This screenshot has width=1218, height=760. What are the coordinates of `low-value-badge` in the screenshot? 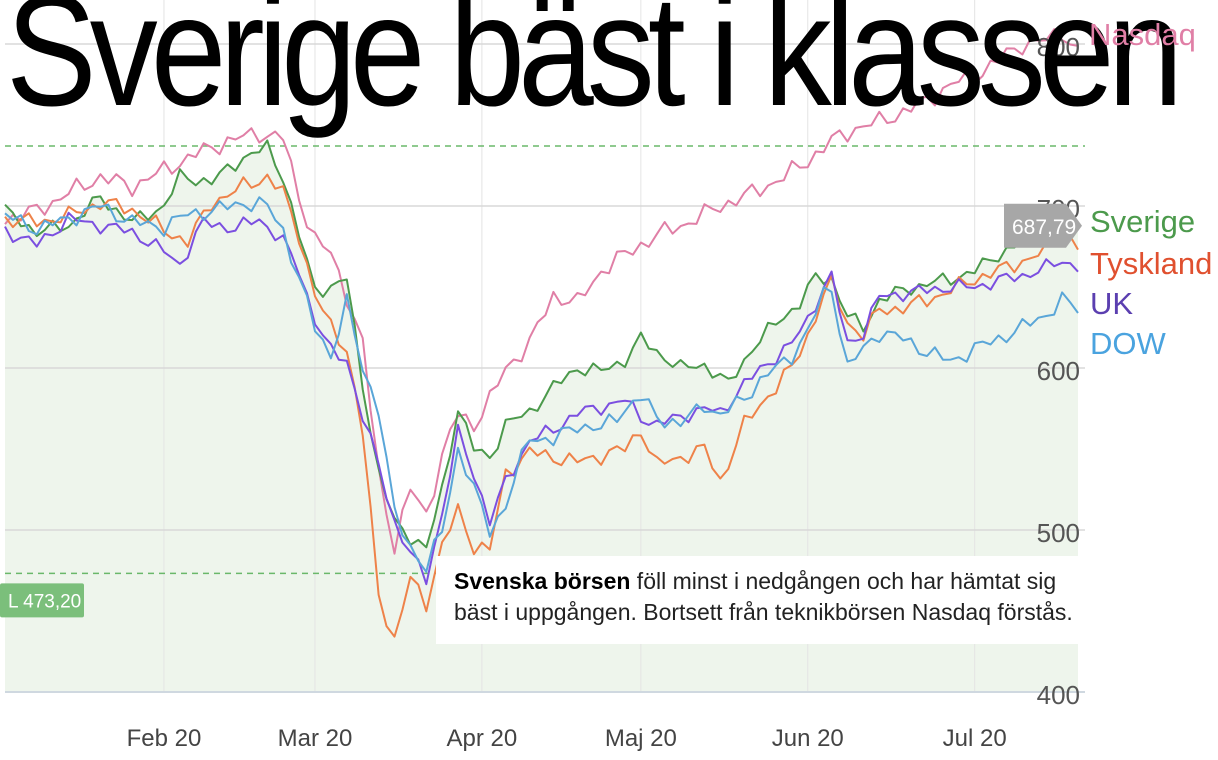 It's located at (42, 600).